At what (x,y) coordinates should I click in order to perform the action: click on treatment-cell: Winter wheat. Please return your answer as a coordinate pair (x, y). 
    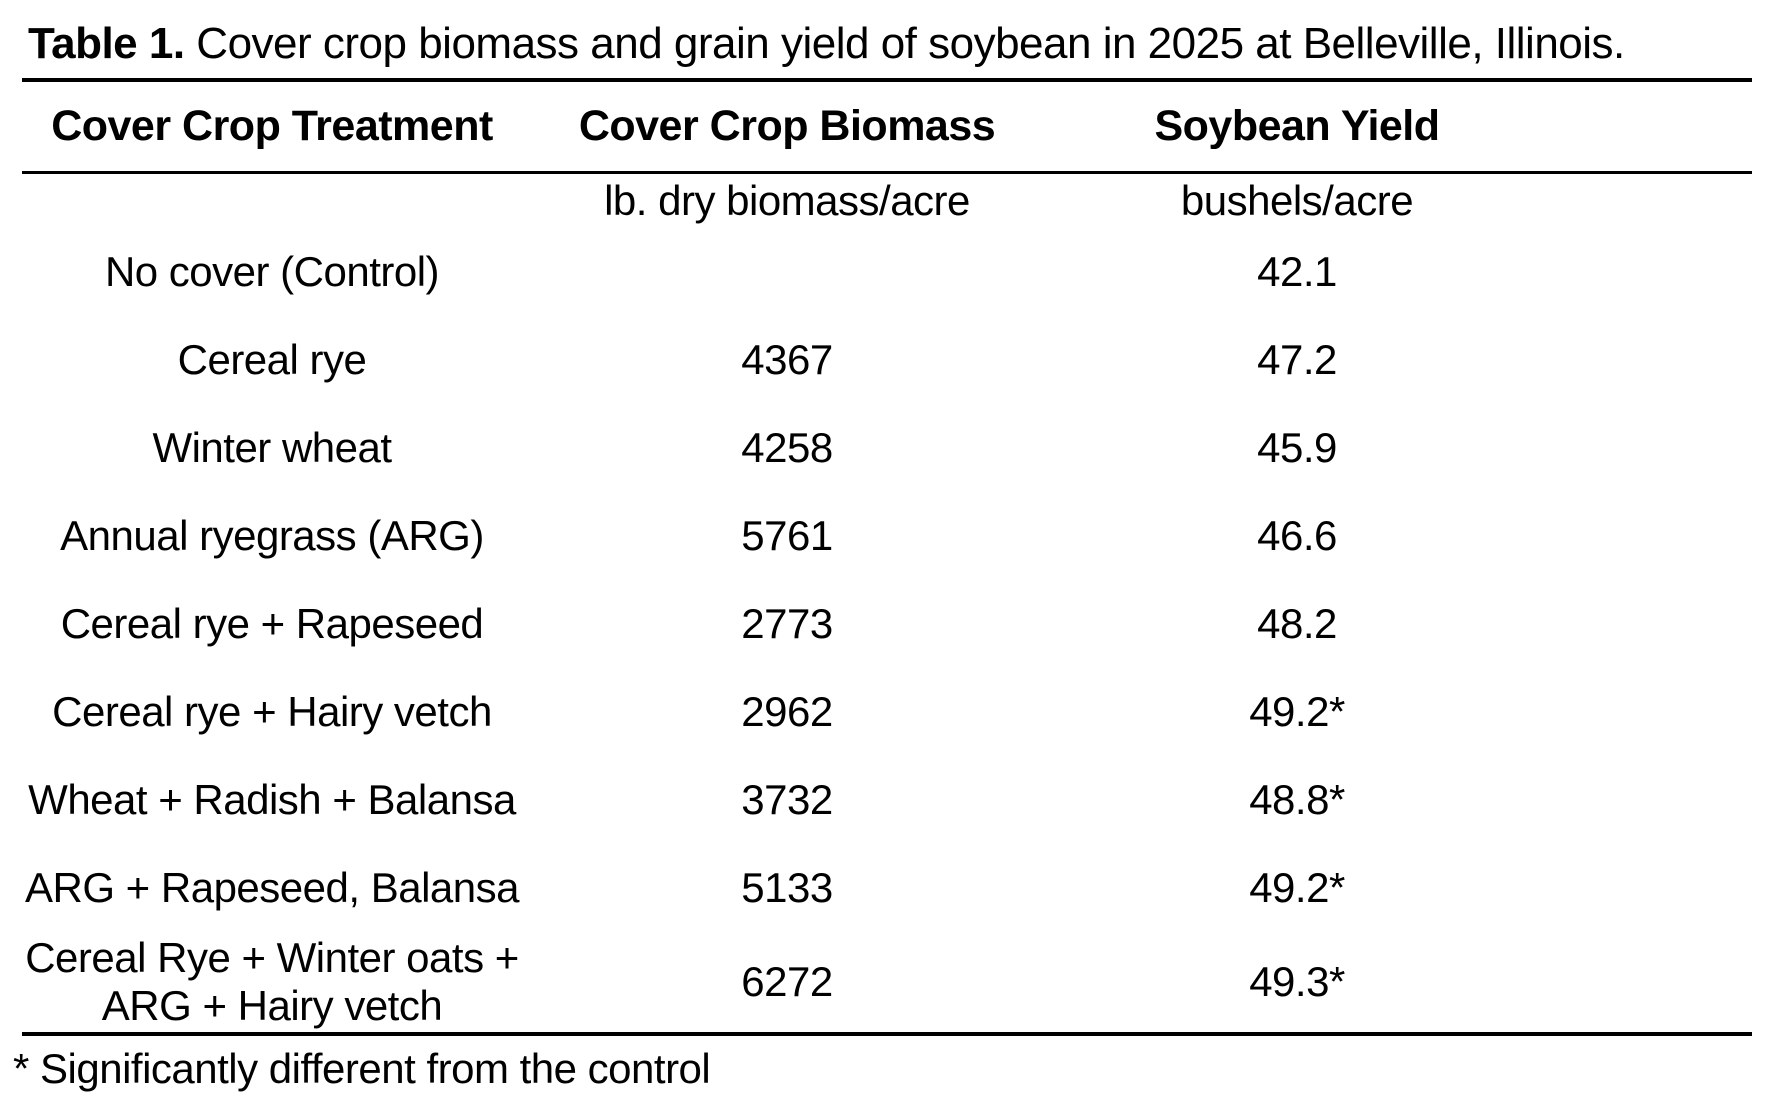
    Looking at the image, I should click on (272, 447).